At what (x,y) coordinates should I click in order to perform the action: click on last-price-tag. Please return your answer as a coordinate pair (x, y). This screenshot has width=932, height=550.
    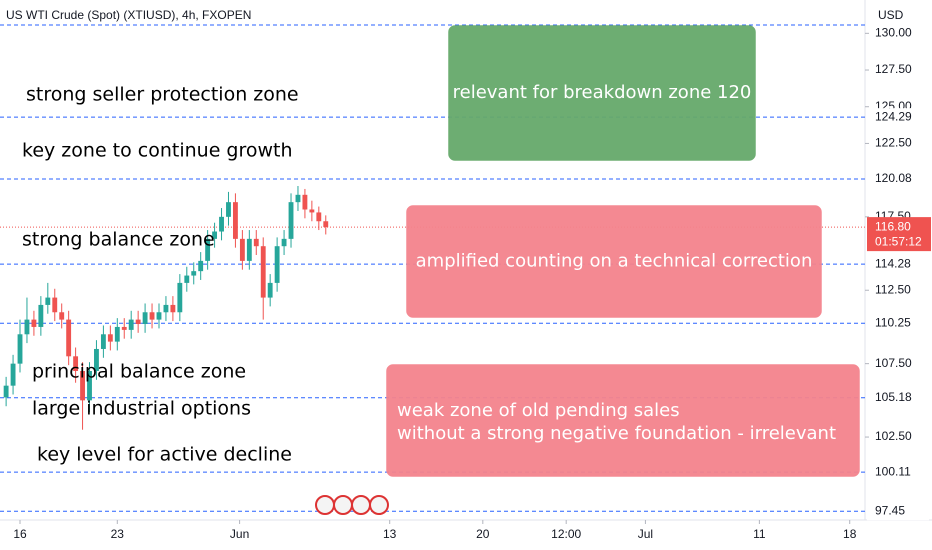
    Looking at the image, I should click on (899, 234).